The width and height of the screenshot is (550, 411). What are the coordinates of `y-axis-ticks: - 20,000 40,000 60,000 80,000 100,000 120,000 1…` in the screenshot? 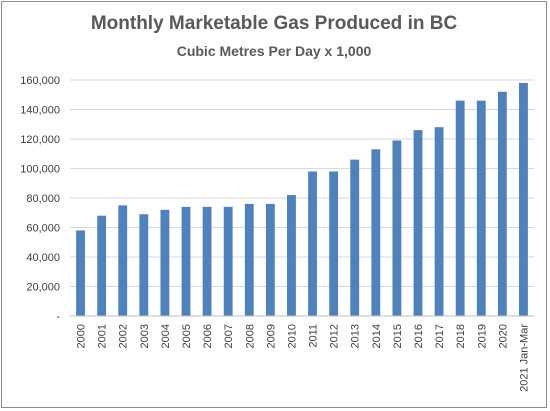 It's located at (40, 199).